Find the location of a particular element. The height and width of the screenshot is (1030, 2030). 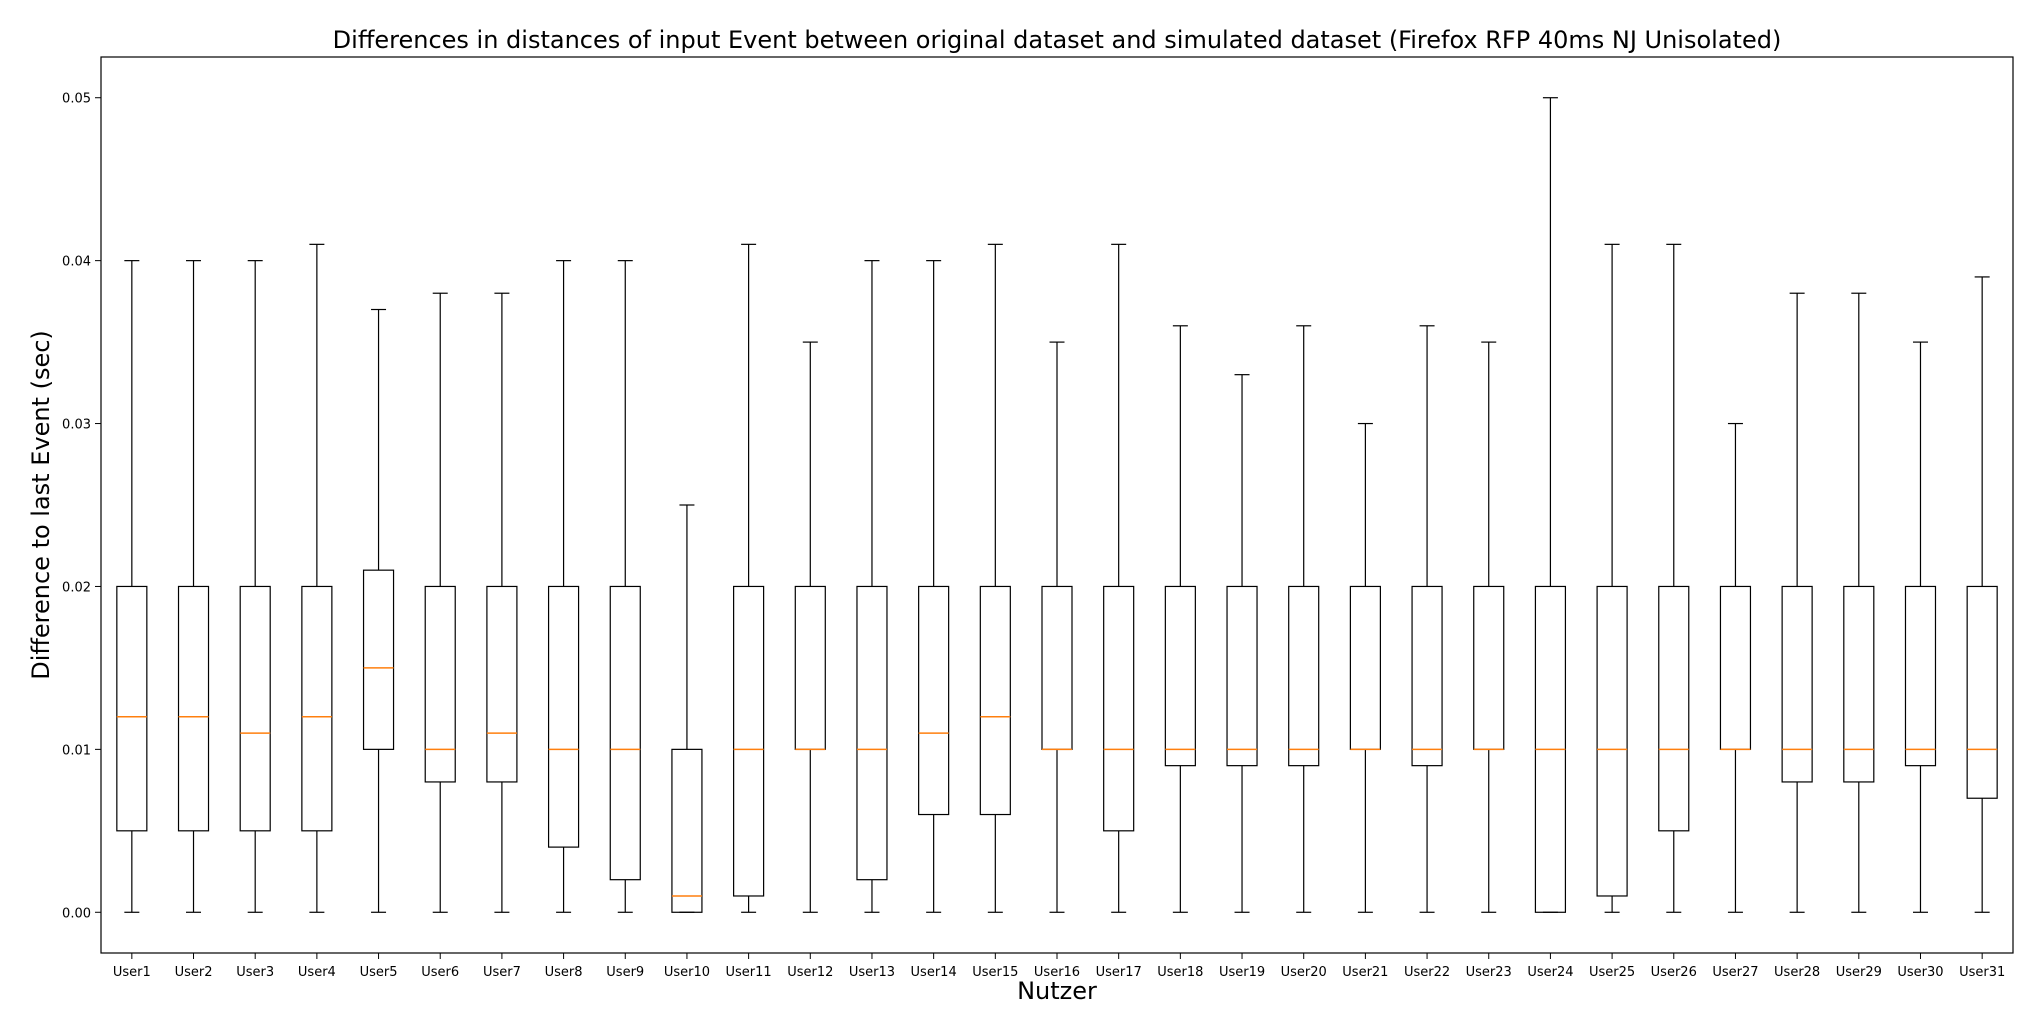

box-User23 is located at coordinates (1489, 627).